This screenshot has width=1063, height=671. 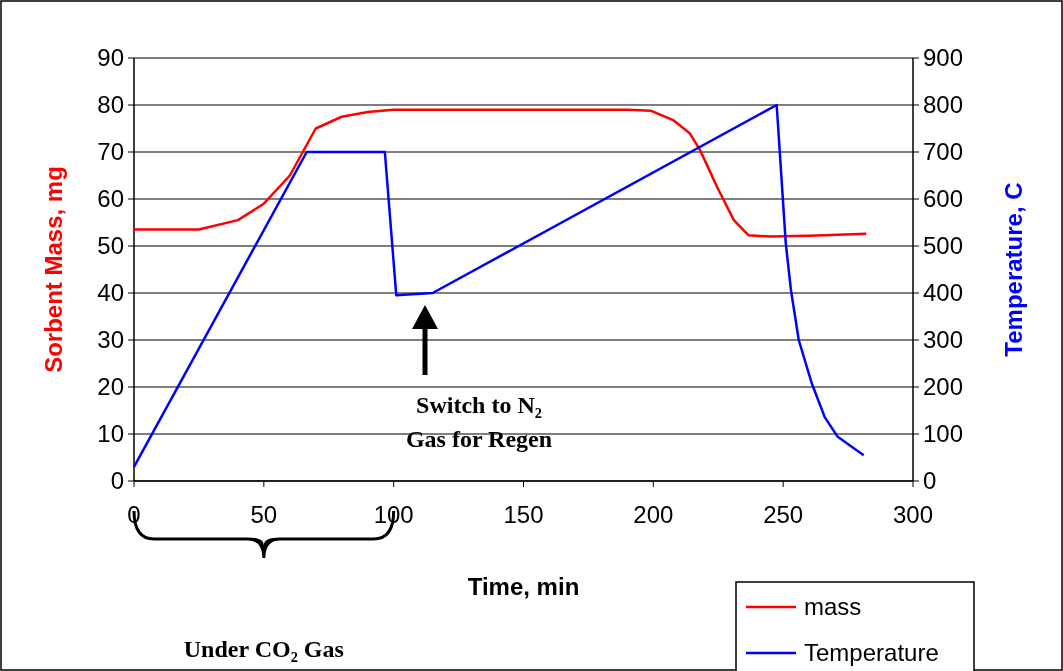 What do you see at coordinates (110, 105) in the screenshot?
I see `y-tick-label: 80` at bounding box center [110, 105].